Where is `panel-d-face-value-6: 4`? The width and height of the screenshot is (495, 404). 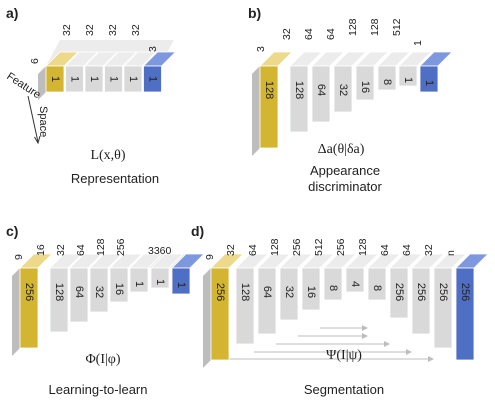
panel-d-face-value-6: 4 is located at coordinates (355, 284).